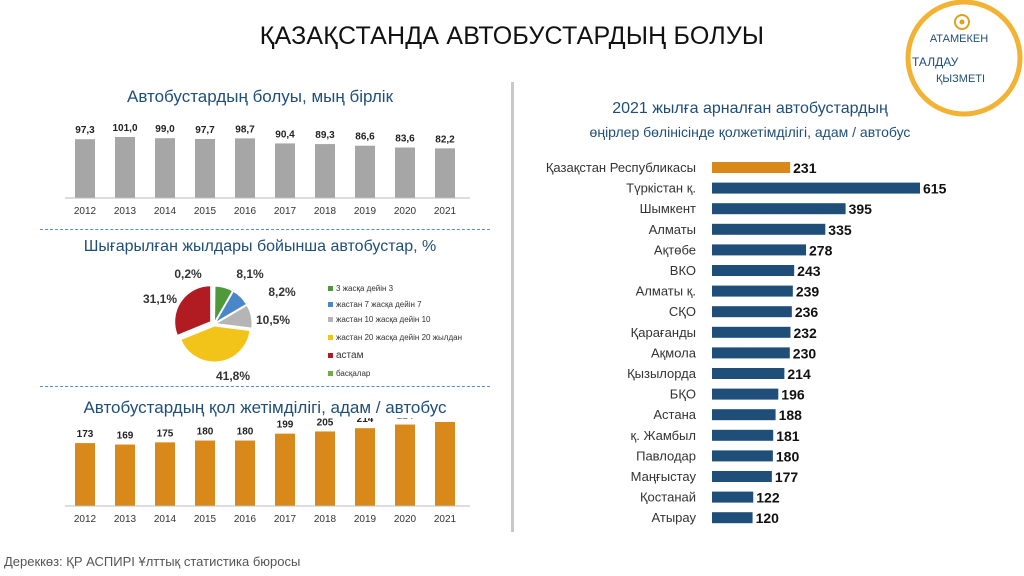 The height and width of the screenshot is (576, 1024). Describe the element at coordinates (663, 332) in the screenshot. I see `region-label: Қарағанды` at that location.